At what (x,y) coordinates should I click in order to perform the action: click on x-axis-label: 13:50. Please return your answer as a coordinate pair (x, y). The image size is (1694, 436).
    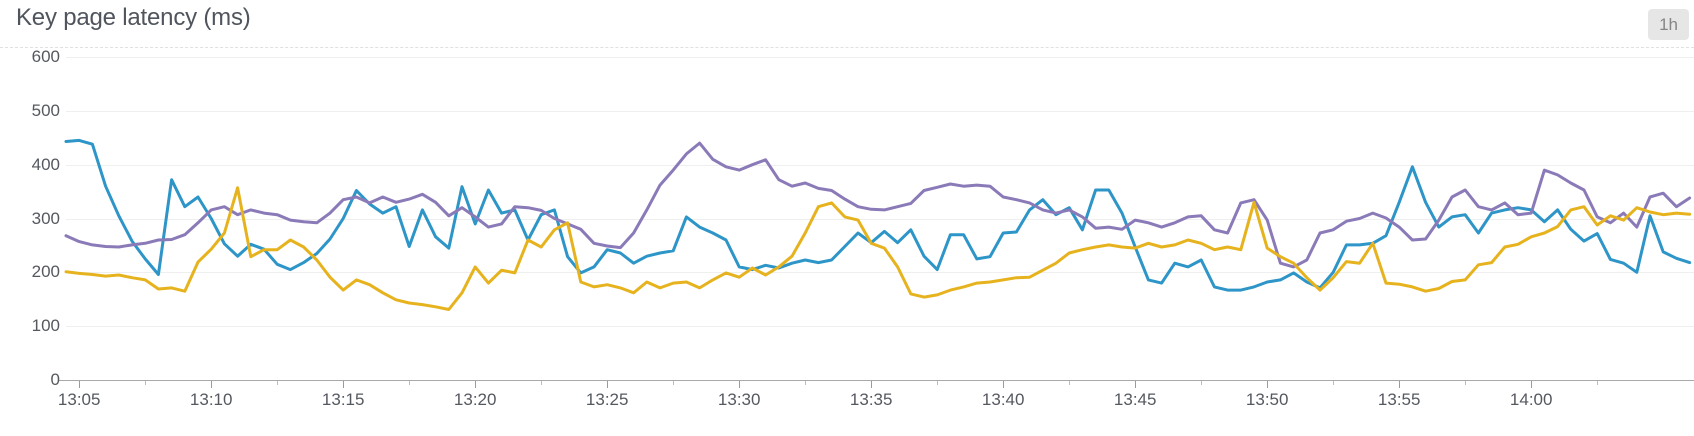
    Looking at the image, I should click on (1267, 399).